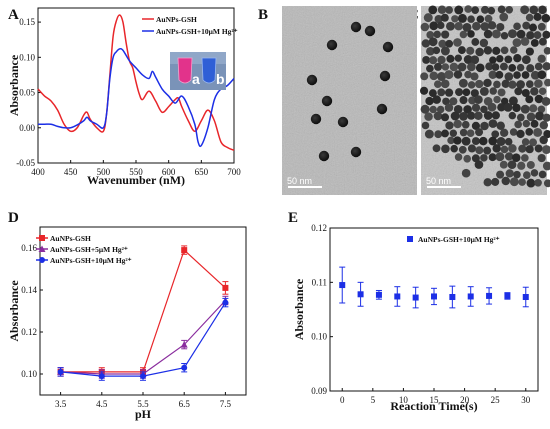 This screenshot has width=550, height=429. Describe the element at coordinates (197, 31) in the screenshot. I see `chart-a-legend-entry: AuNPs-GSH+10μM Hg²⁺` at that location.